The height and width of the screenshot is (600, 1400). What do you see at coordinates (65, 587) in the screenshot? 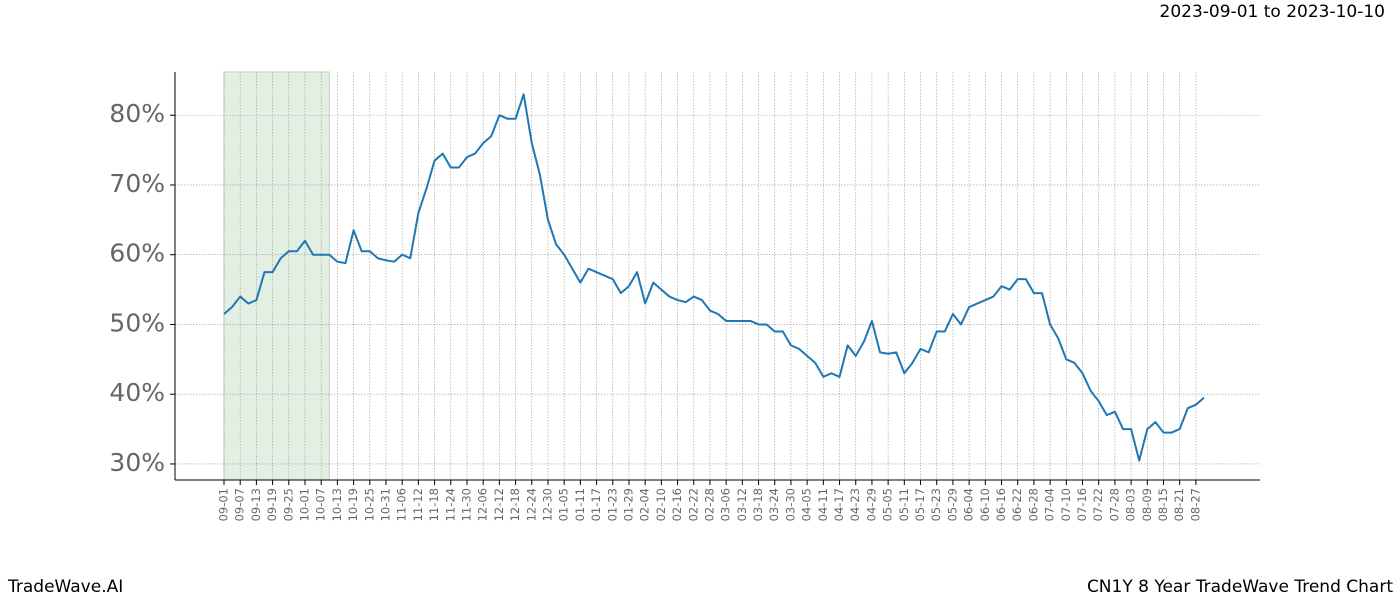
I see `watermark: TradeWave.AI` at bounding box center [65, 587].